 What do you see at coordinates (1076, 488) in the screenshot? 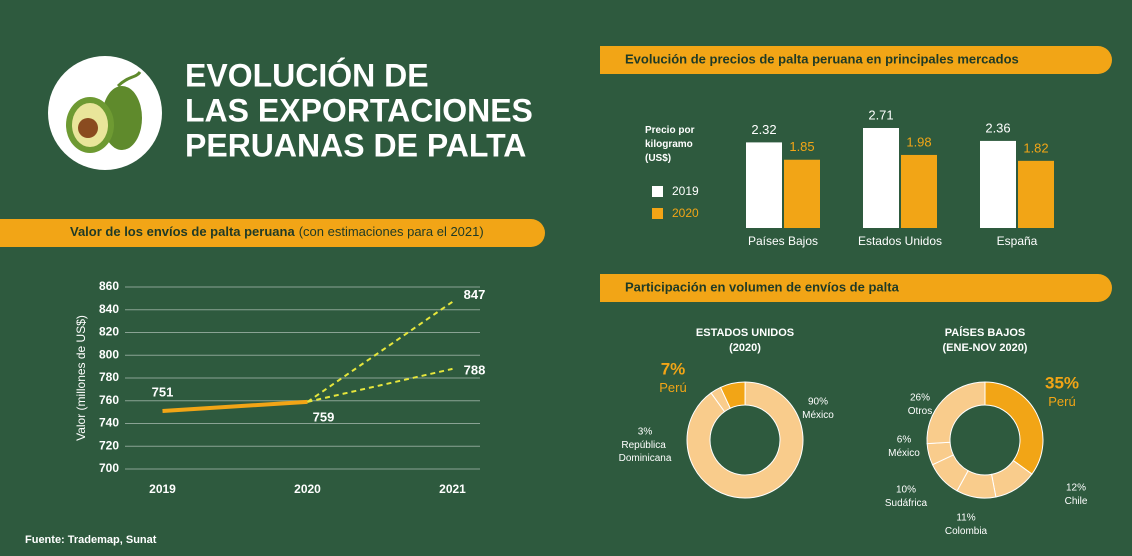
I see `slice-value-label: 12%` at bounding box center [1076, 488].